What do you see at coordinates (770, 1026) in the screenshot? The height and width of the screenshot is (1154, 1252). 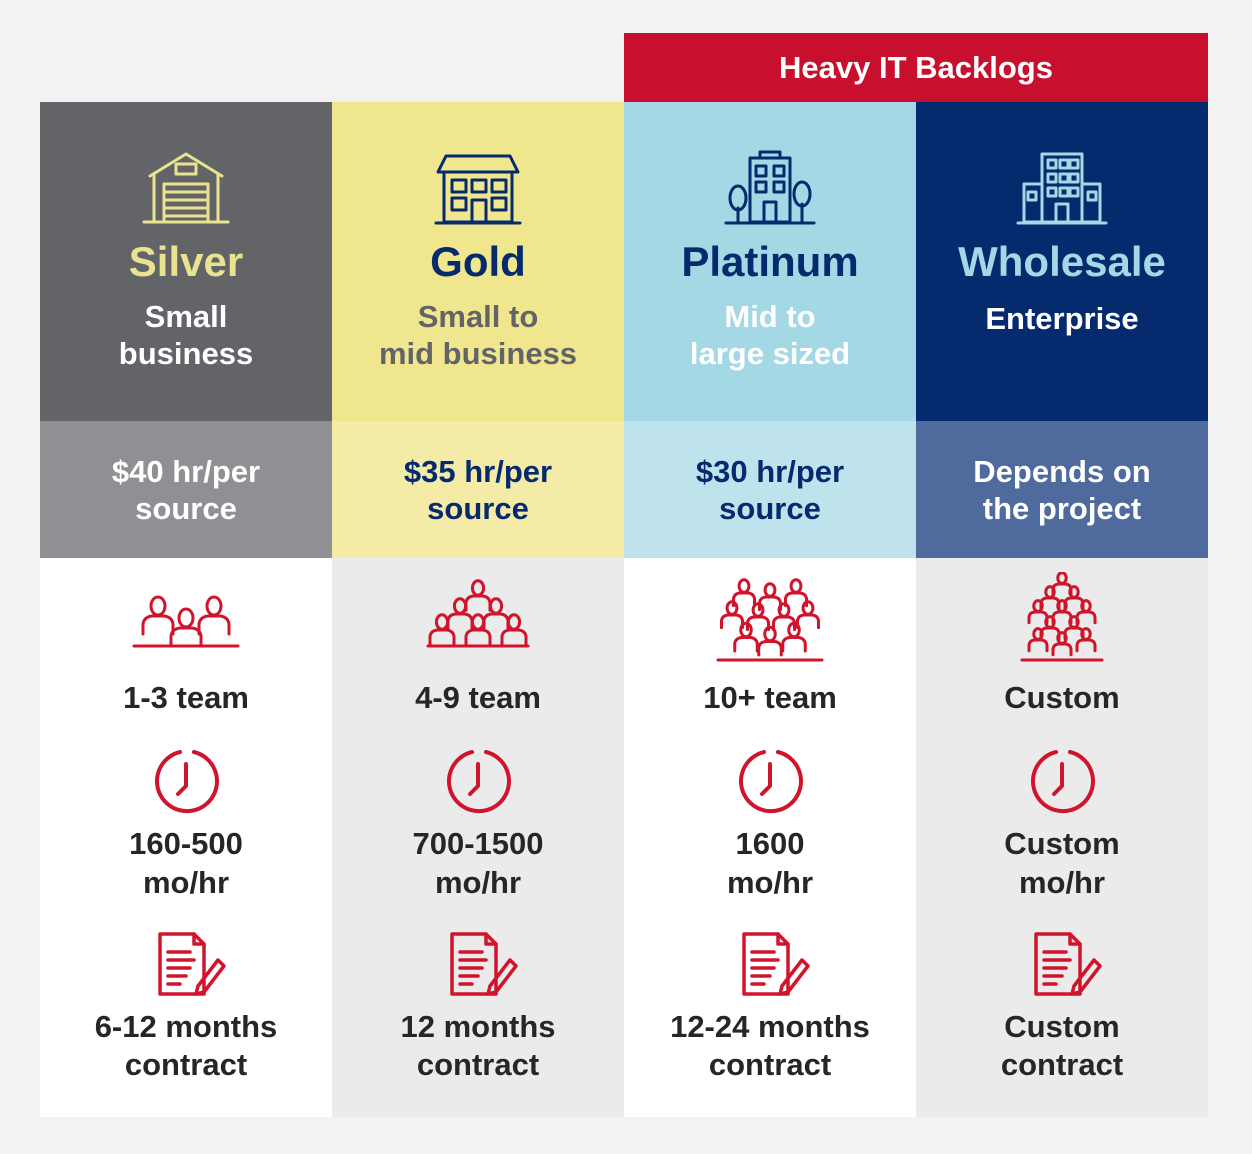 I see `text-line: 12-24 months` at bounding box center [770, 1026].